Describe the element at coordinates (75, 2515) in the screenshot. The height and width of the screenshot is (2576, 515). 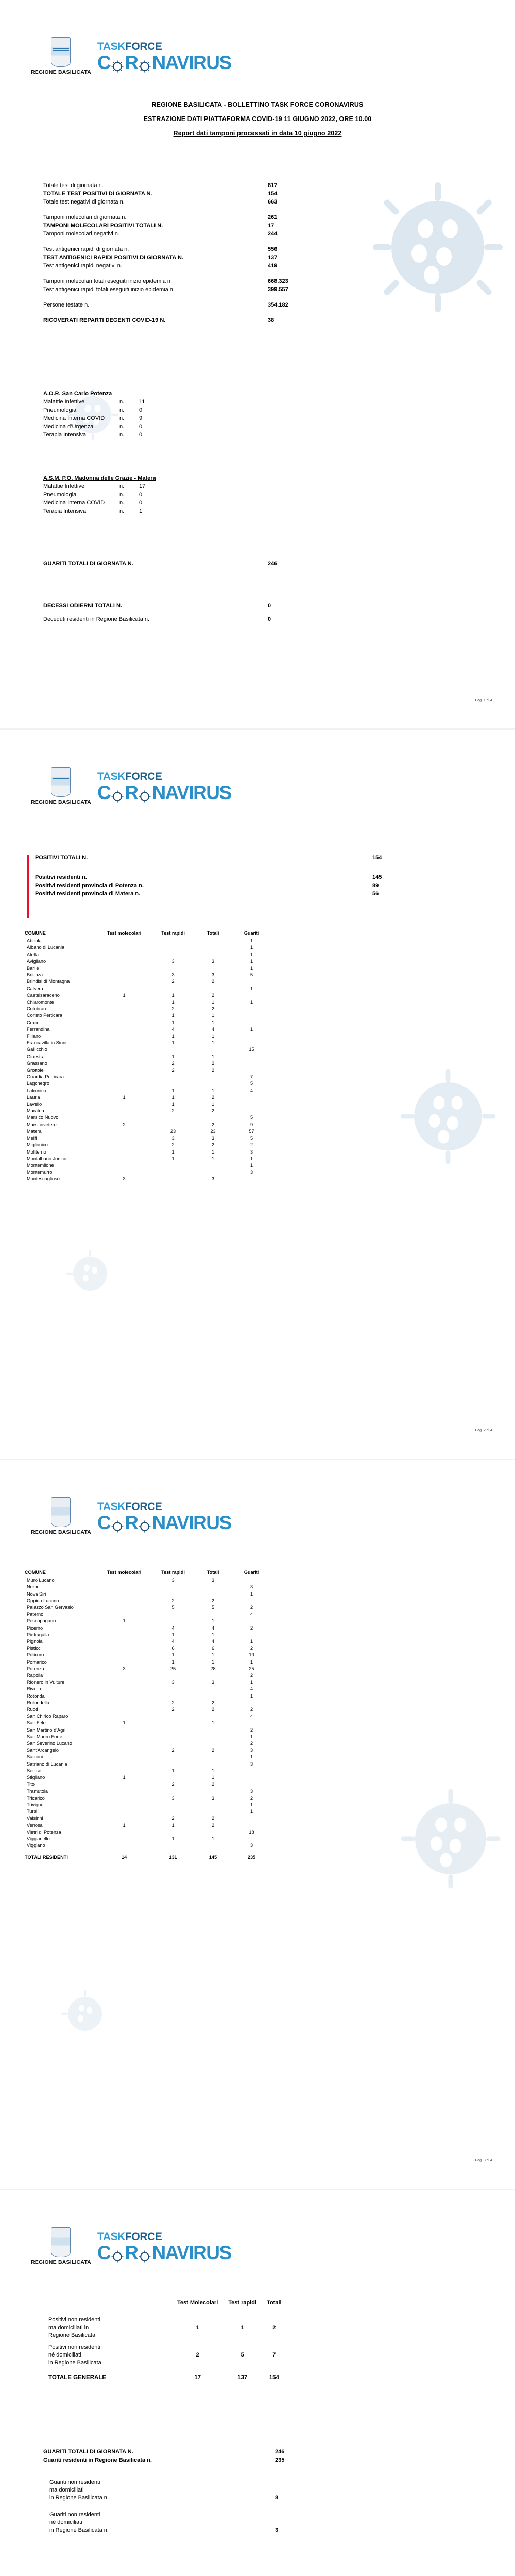
I see `healed-nonresident-label: Guariti non residenti` at that location.